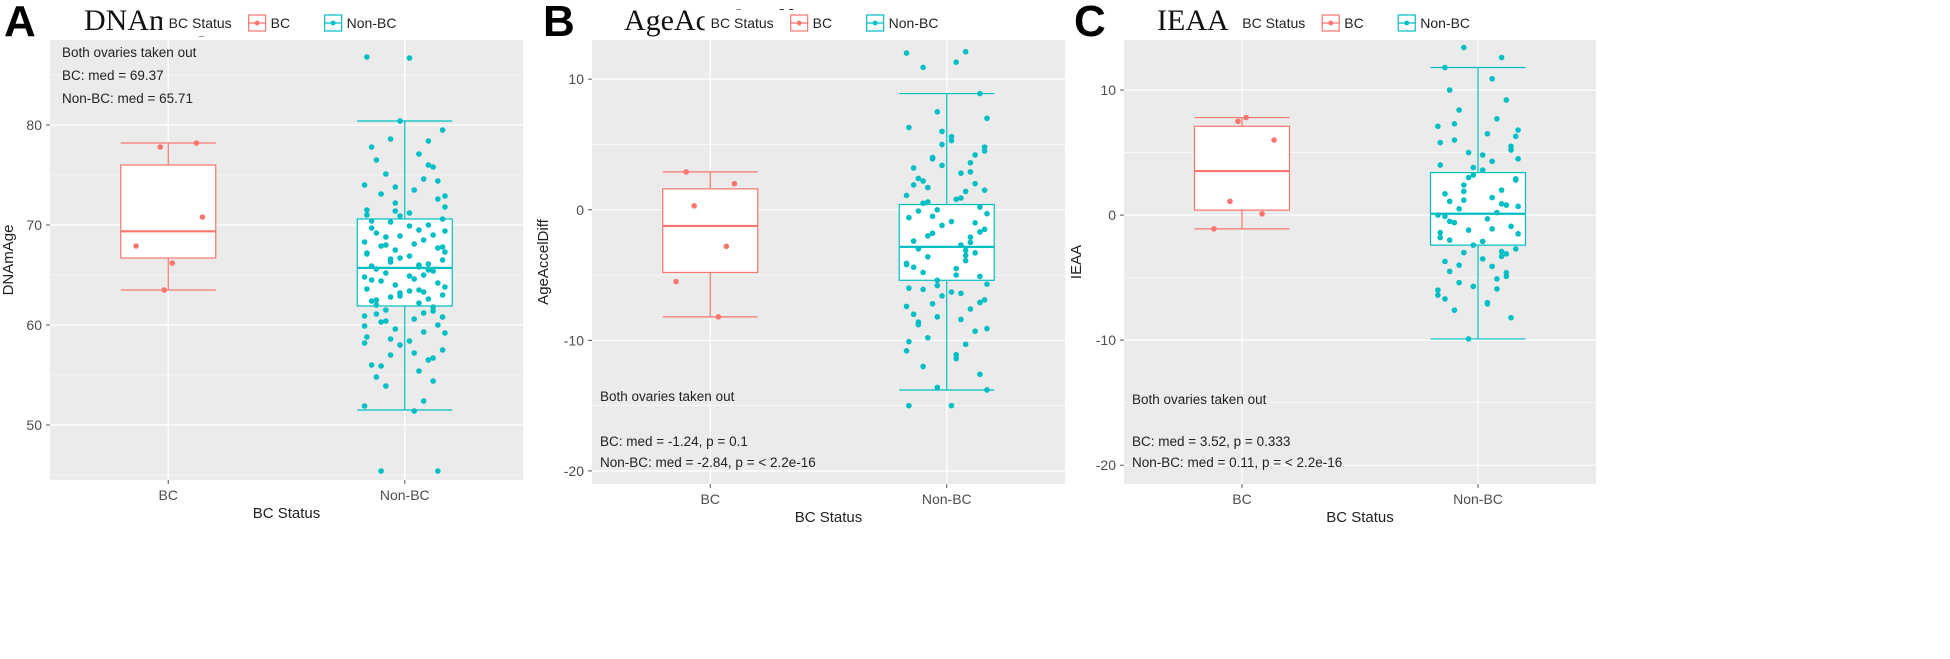  What do you see at coordinates (559, 23) in the screenshot?
I see `panel-letter: B` at bounding box center [559, 23].